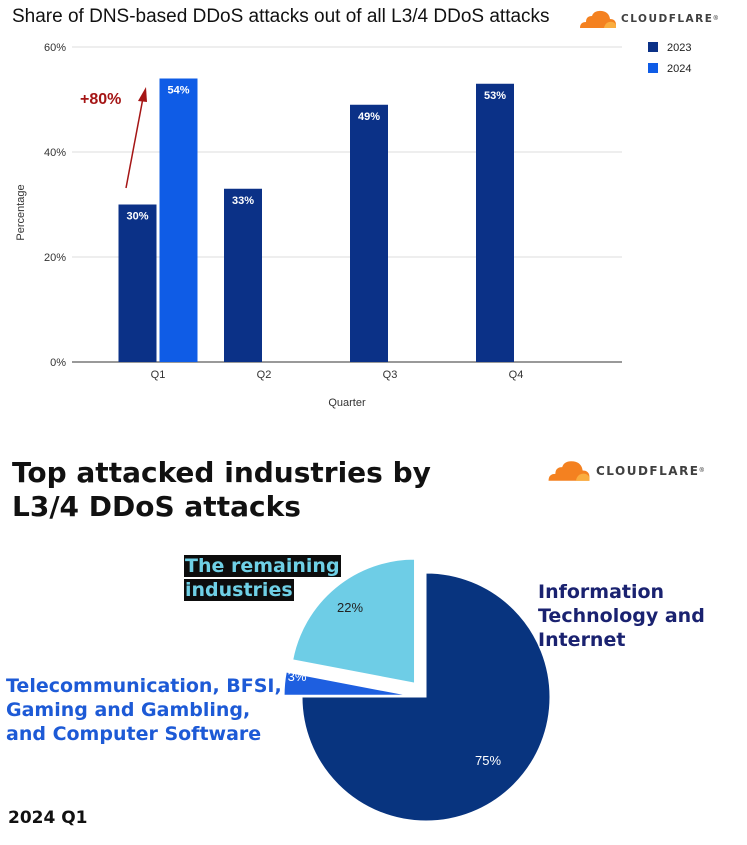  I want to click on bar-value-label: 49%, so click(369, 117).